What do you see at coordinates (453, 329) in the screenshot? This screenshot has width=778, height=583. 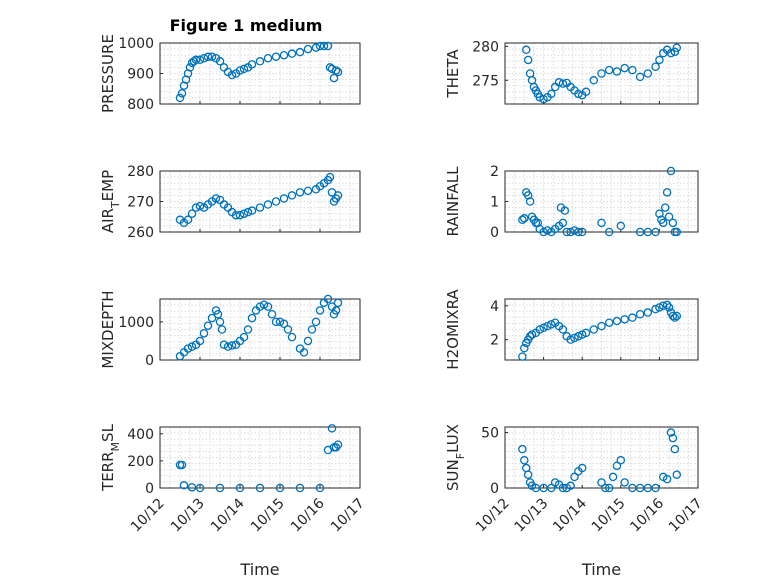 I see `y-axis-label: H2OMIXRA` at bounding box center [453, 329].